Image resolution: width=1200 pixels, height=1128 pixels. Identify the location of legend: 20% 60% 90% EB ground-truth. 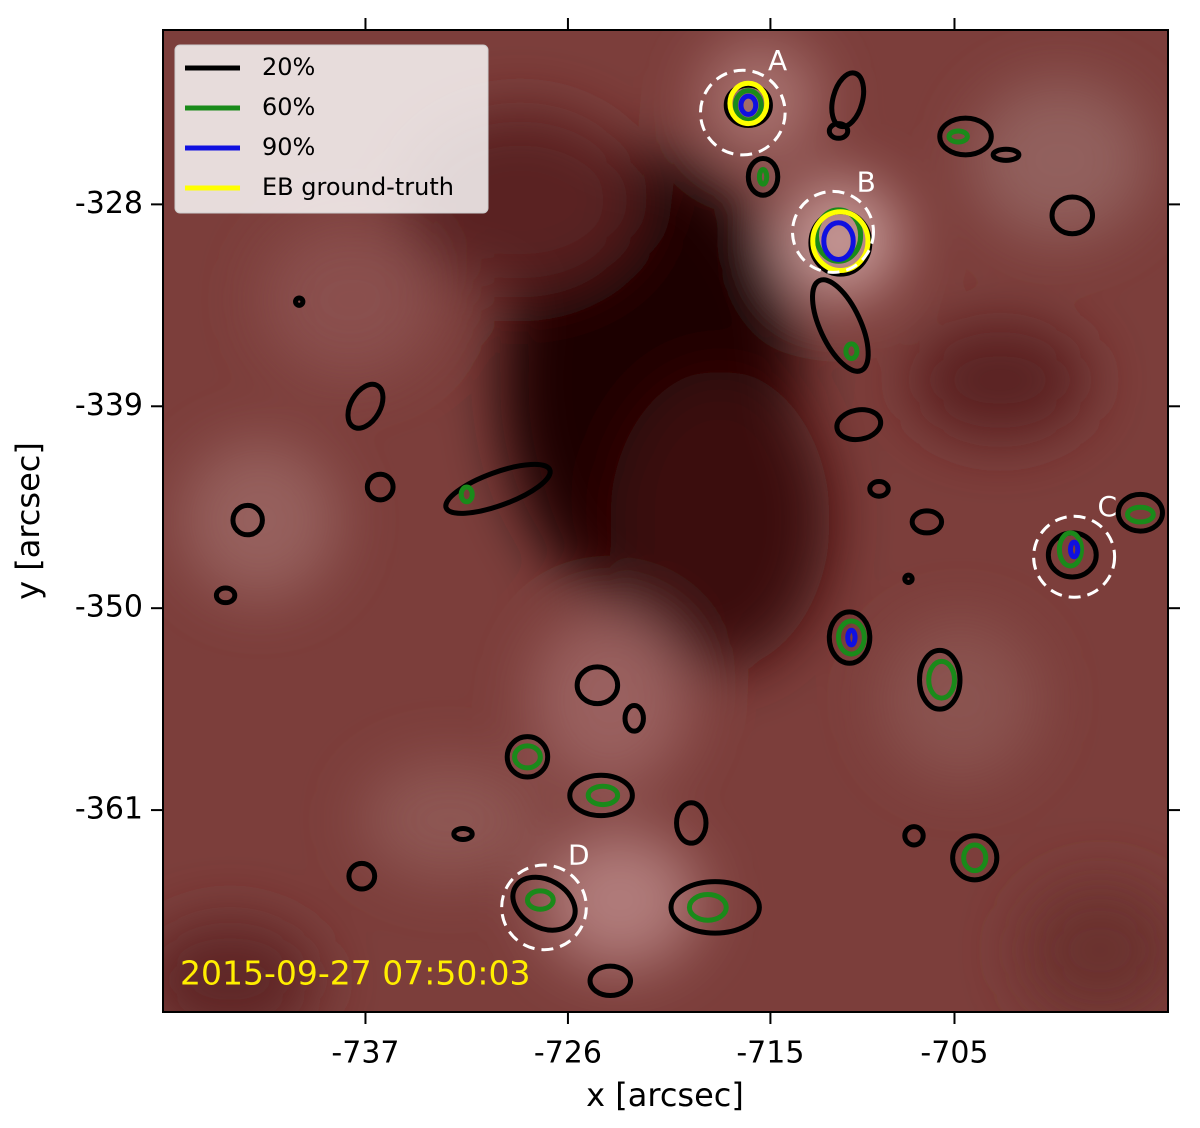
(331, 129).